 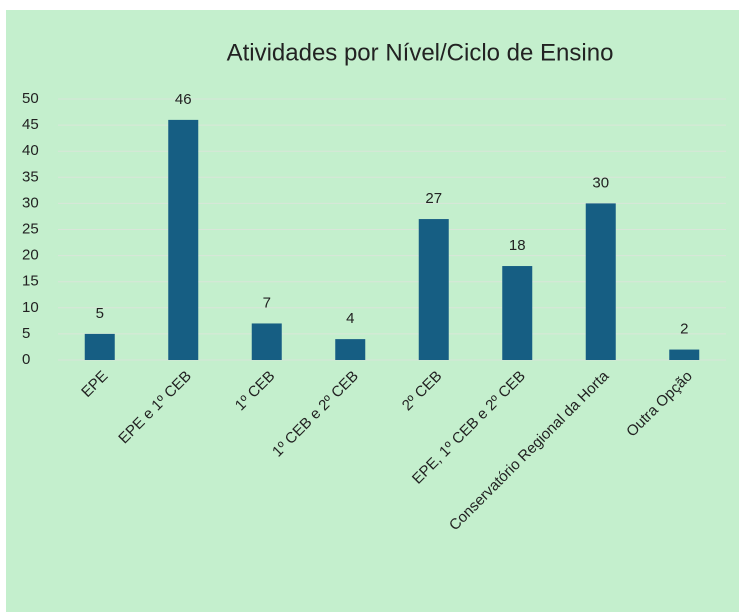 I want to click on y-tick-label: 15, so click(x=30, y=281).